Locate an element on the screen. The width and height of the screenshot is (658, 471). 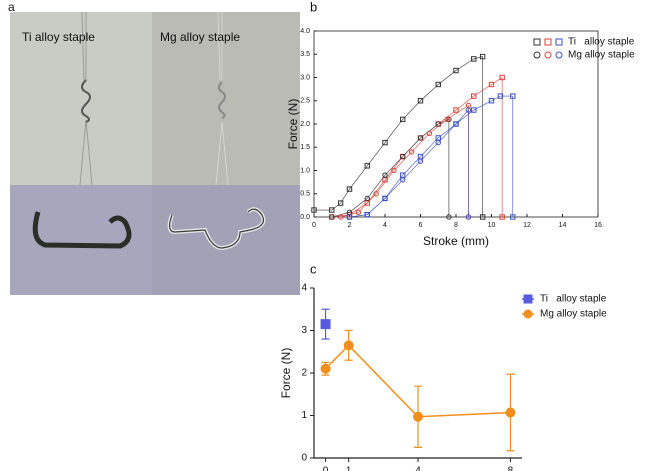
x-tick-label: 16 is located at coordinates (598, 225).